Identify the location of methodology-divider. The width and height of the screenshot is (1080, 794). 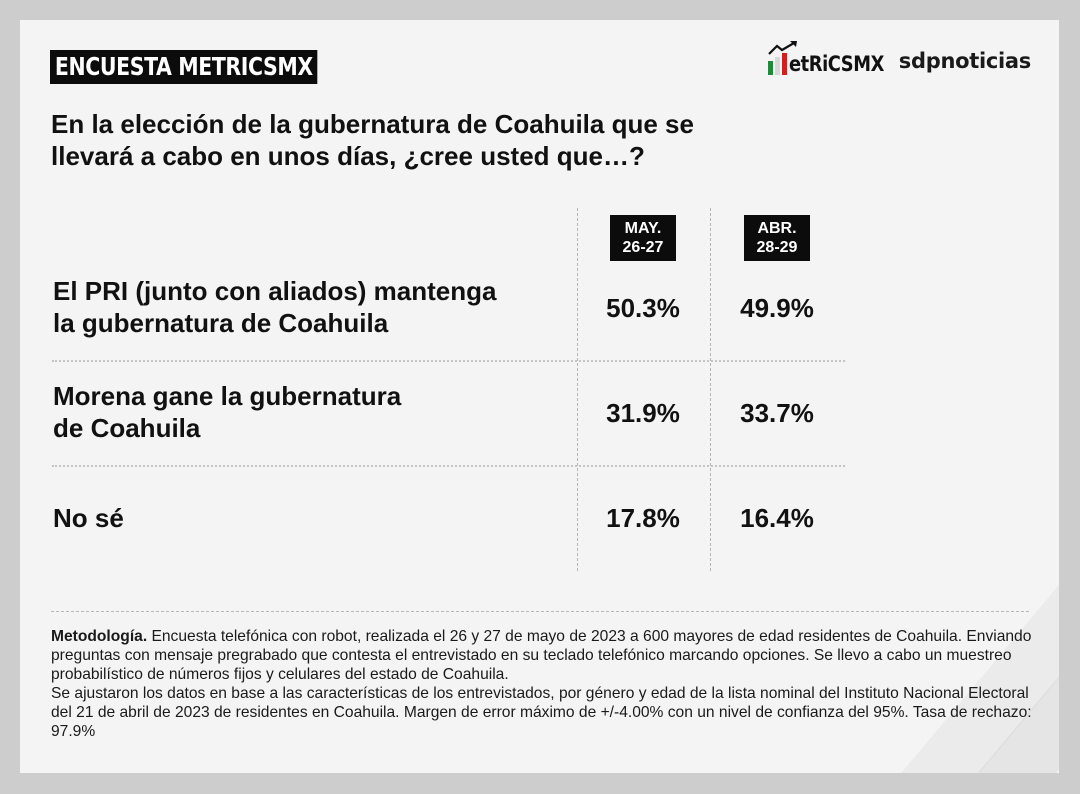
(540, 611).